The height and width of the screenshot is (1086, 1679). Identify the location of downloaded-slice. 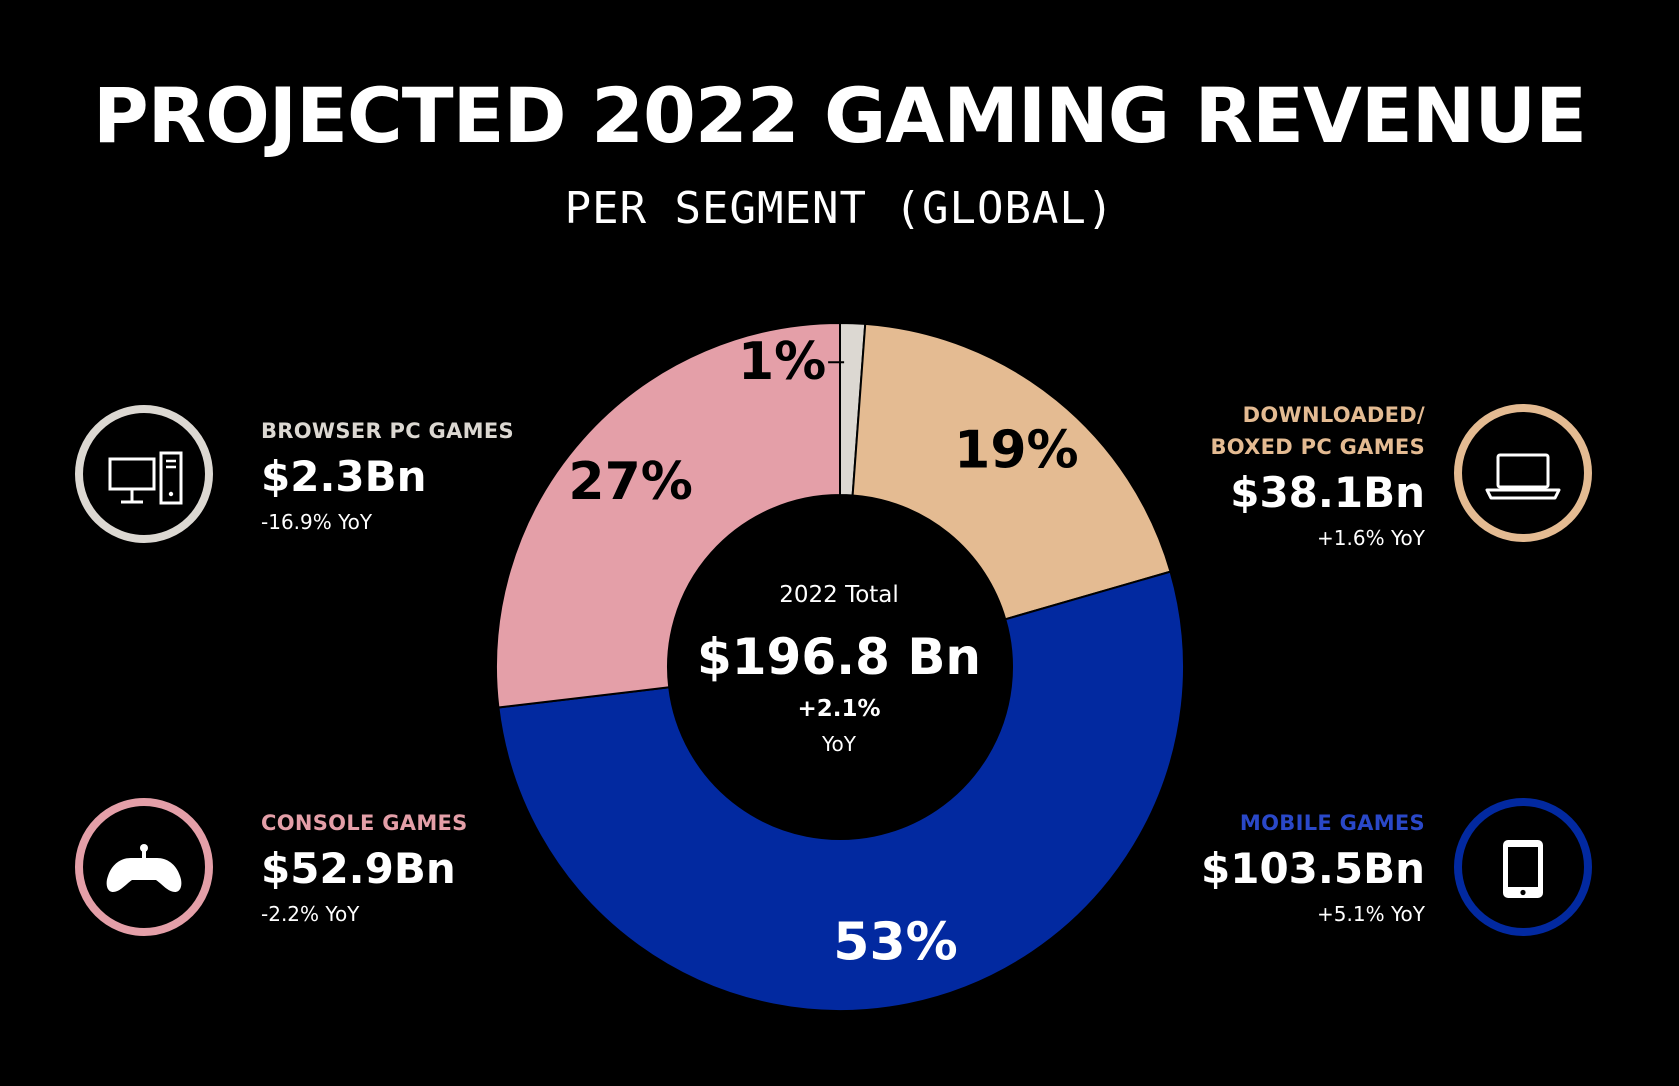
(1011, 471).